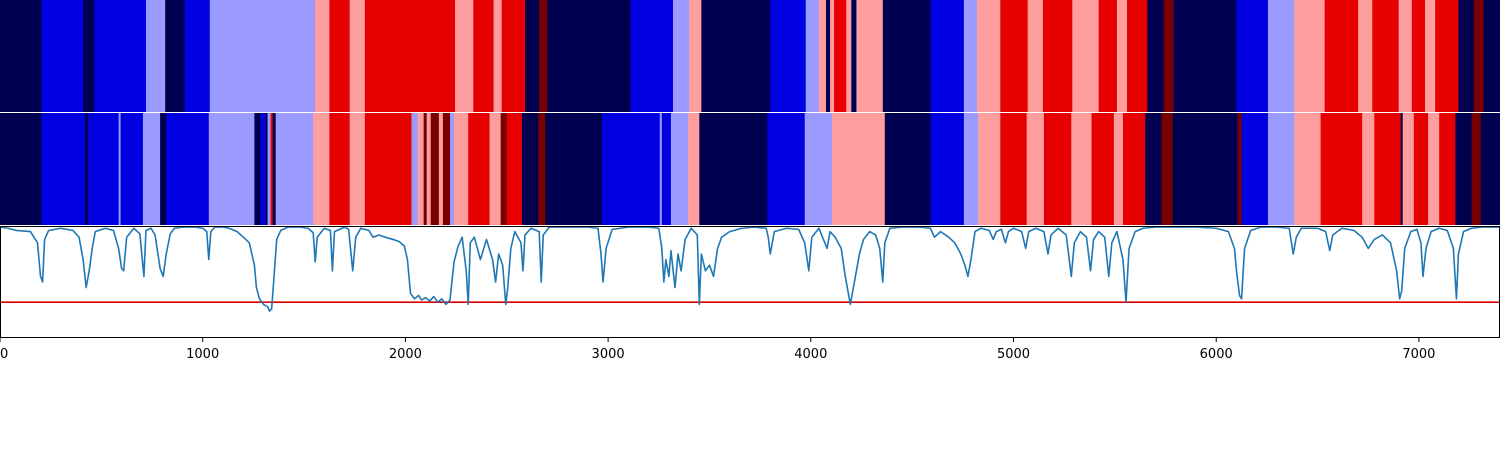 This screenshot has height=450, width=1500. What do you see at coordinates (1418, 354) in the screenshot?
I see `x-tick-label: 7000` at bounding box center [1418, 354].